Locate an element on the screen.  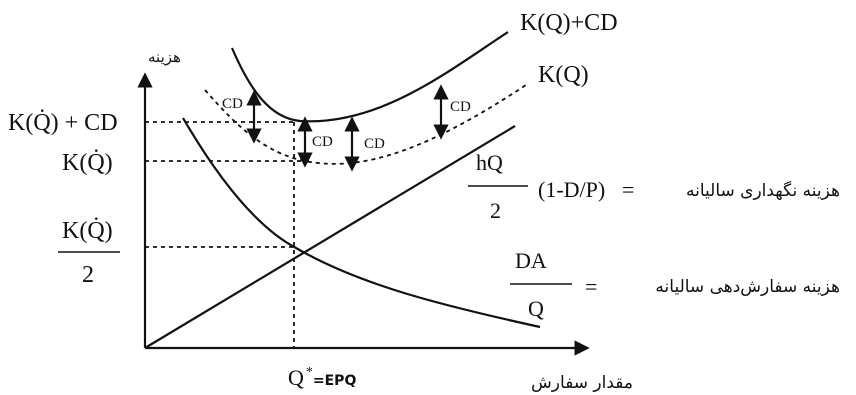
holding-formula-equals: = is located at coordinates (628, 189).